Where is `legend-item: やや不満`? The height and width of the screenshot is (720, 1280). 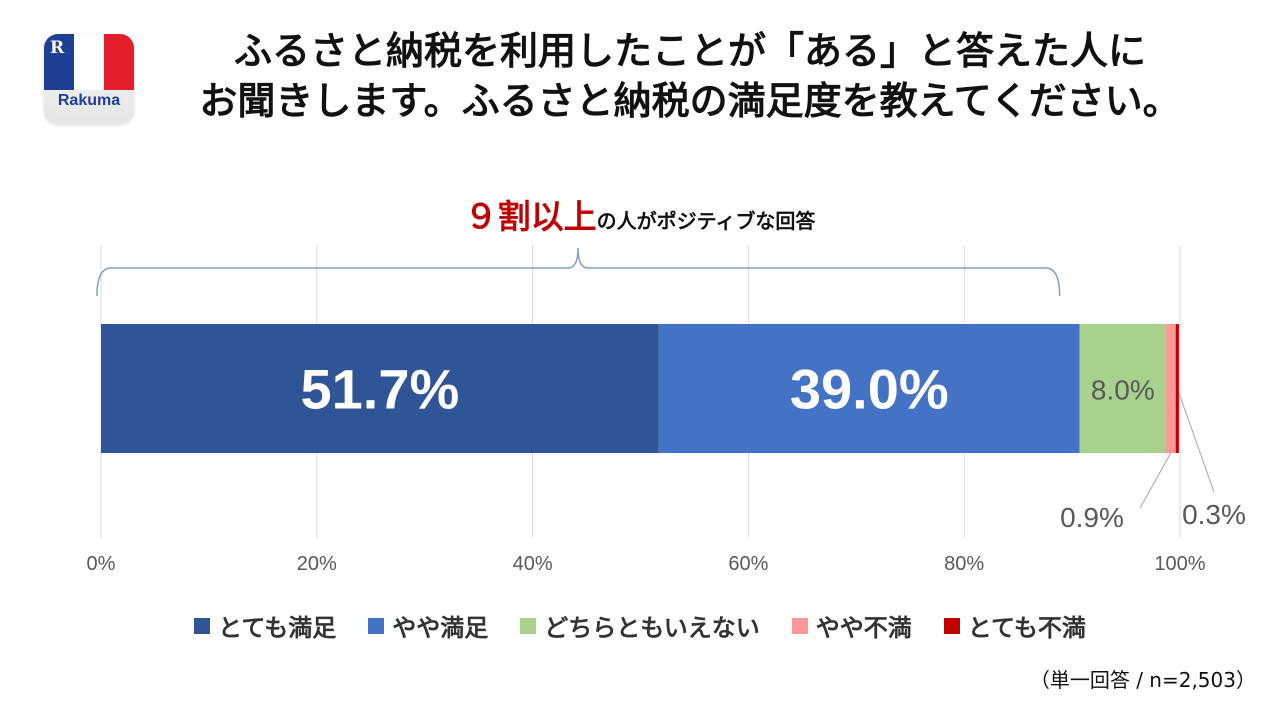 legend-item: やや不満 is located at coordinates (851, 625).